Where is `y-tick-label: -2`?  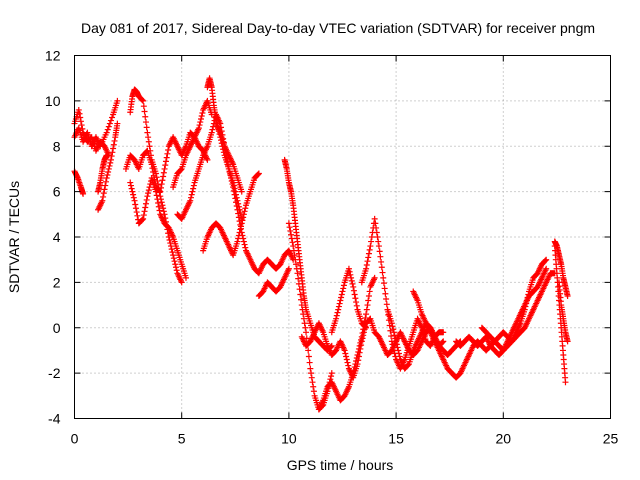
y-tick-label: -2 is located at coordinates (54, 373).